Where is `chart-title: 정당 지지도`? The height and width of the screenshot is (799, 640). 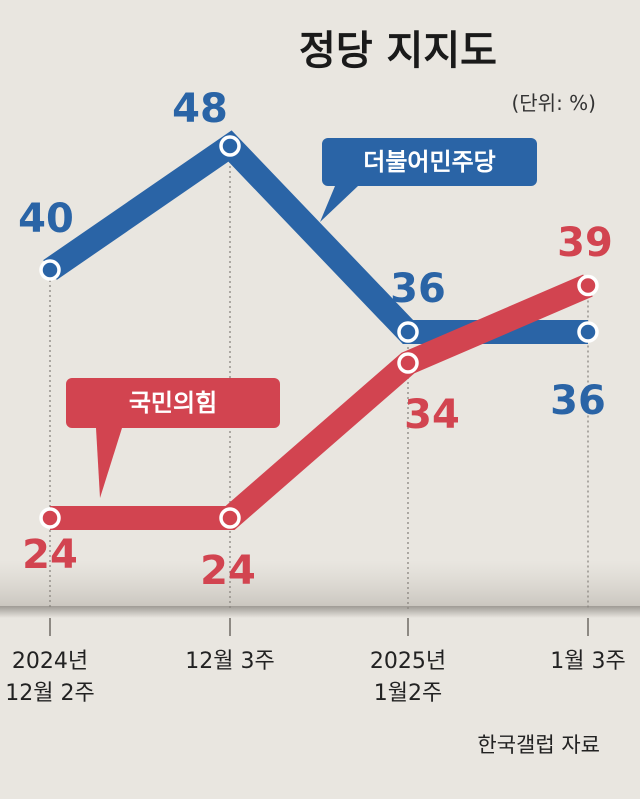 chart-title: 정당 지지도 is located at coordinates (398, 51).